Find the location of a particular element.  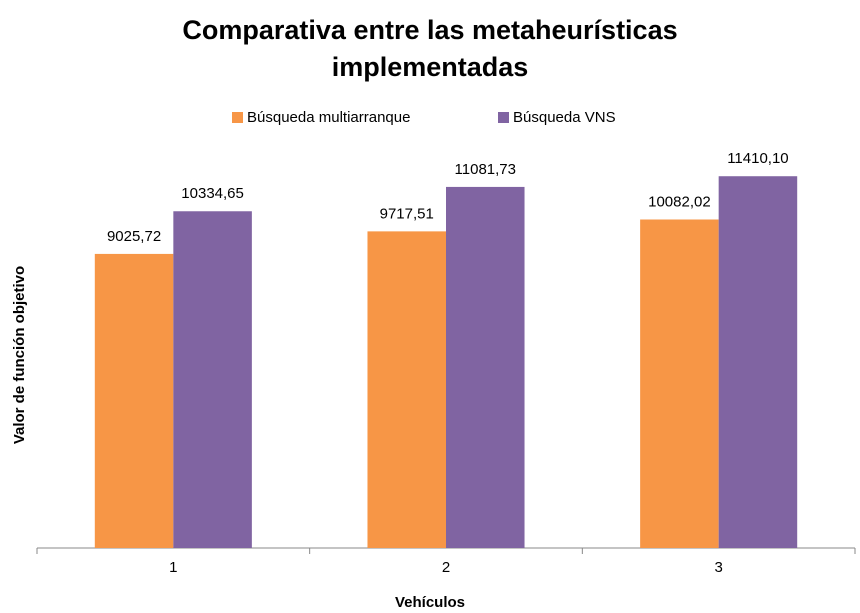

data-label: 11081,73 is located at coordinates (485, 169).